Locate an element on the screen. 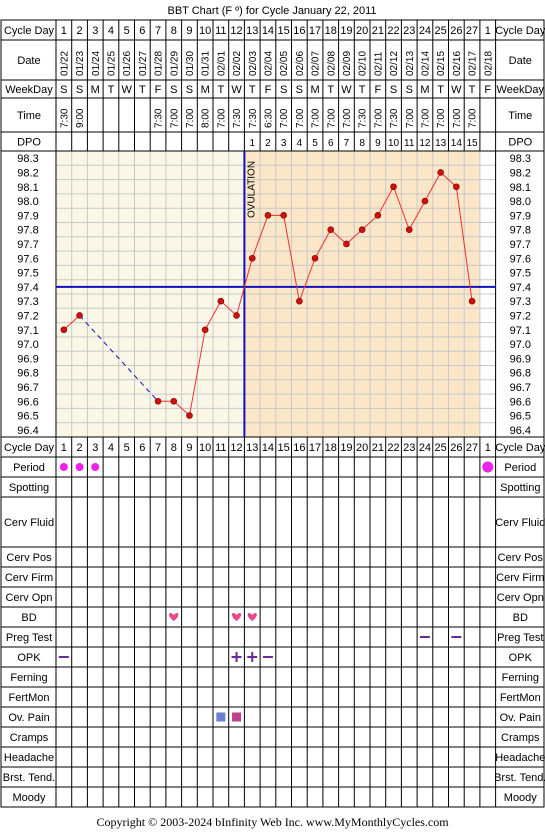 This screenshot has width=545, height=832. y-tick-label-left: 97.0 is located at coordinates (27, 345).